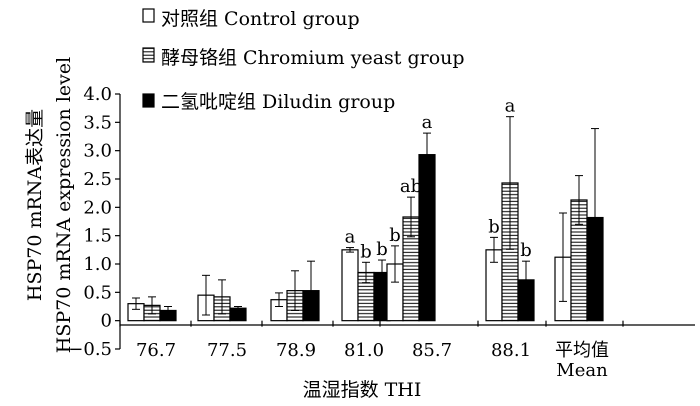 The width and height of the screenshot is (700, 406). What do you see at coordinates (227, 350) in the screenshot?
I see `x-tick-label: 77.5` at bounding box center [227, 350].